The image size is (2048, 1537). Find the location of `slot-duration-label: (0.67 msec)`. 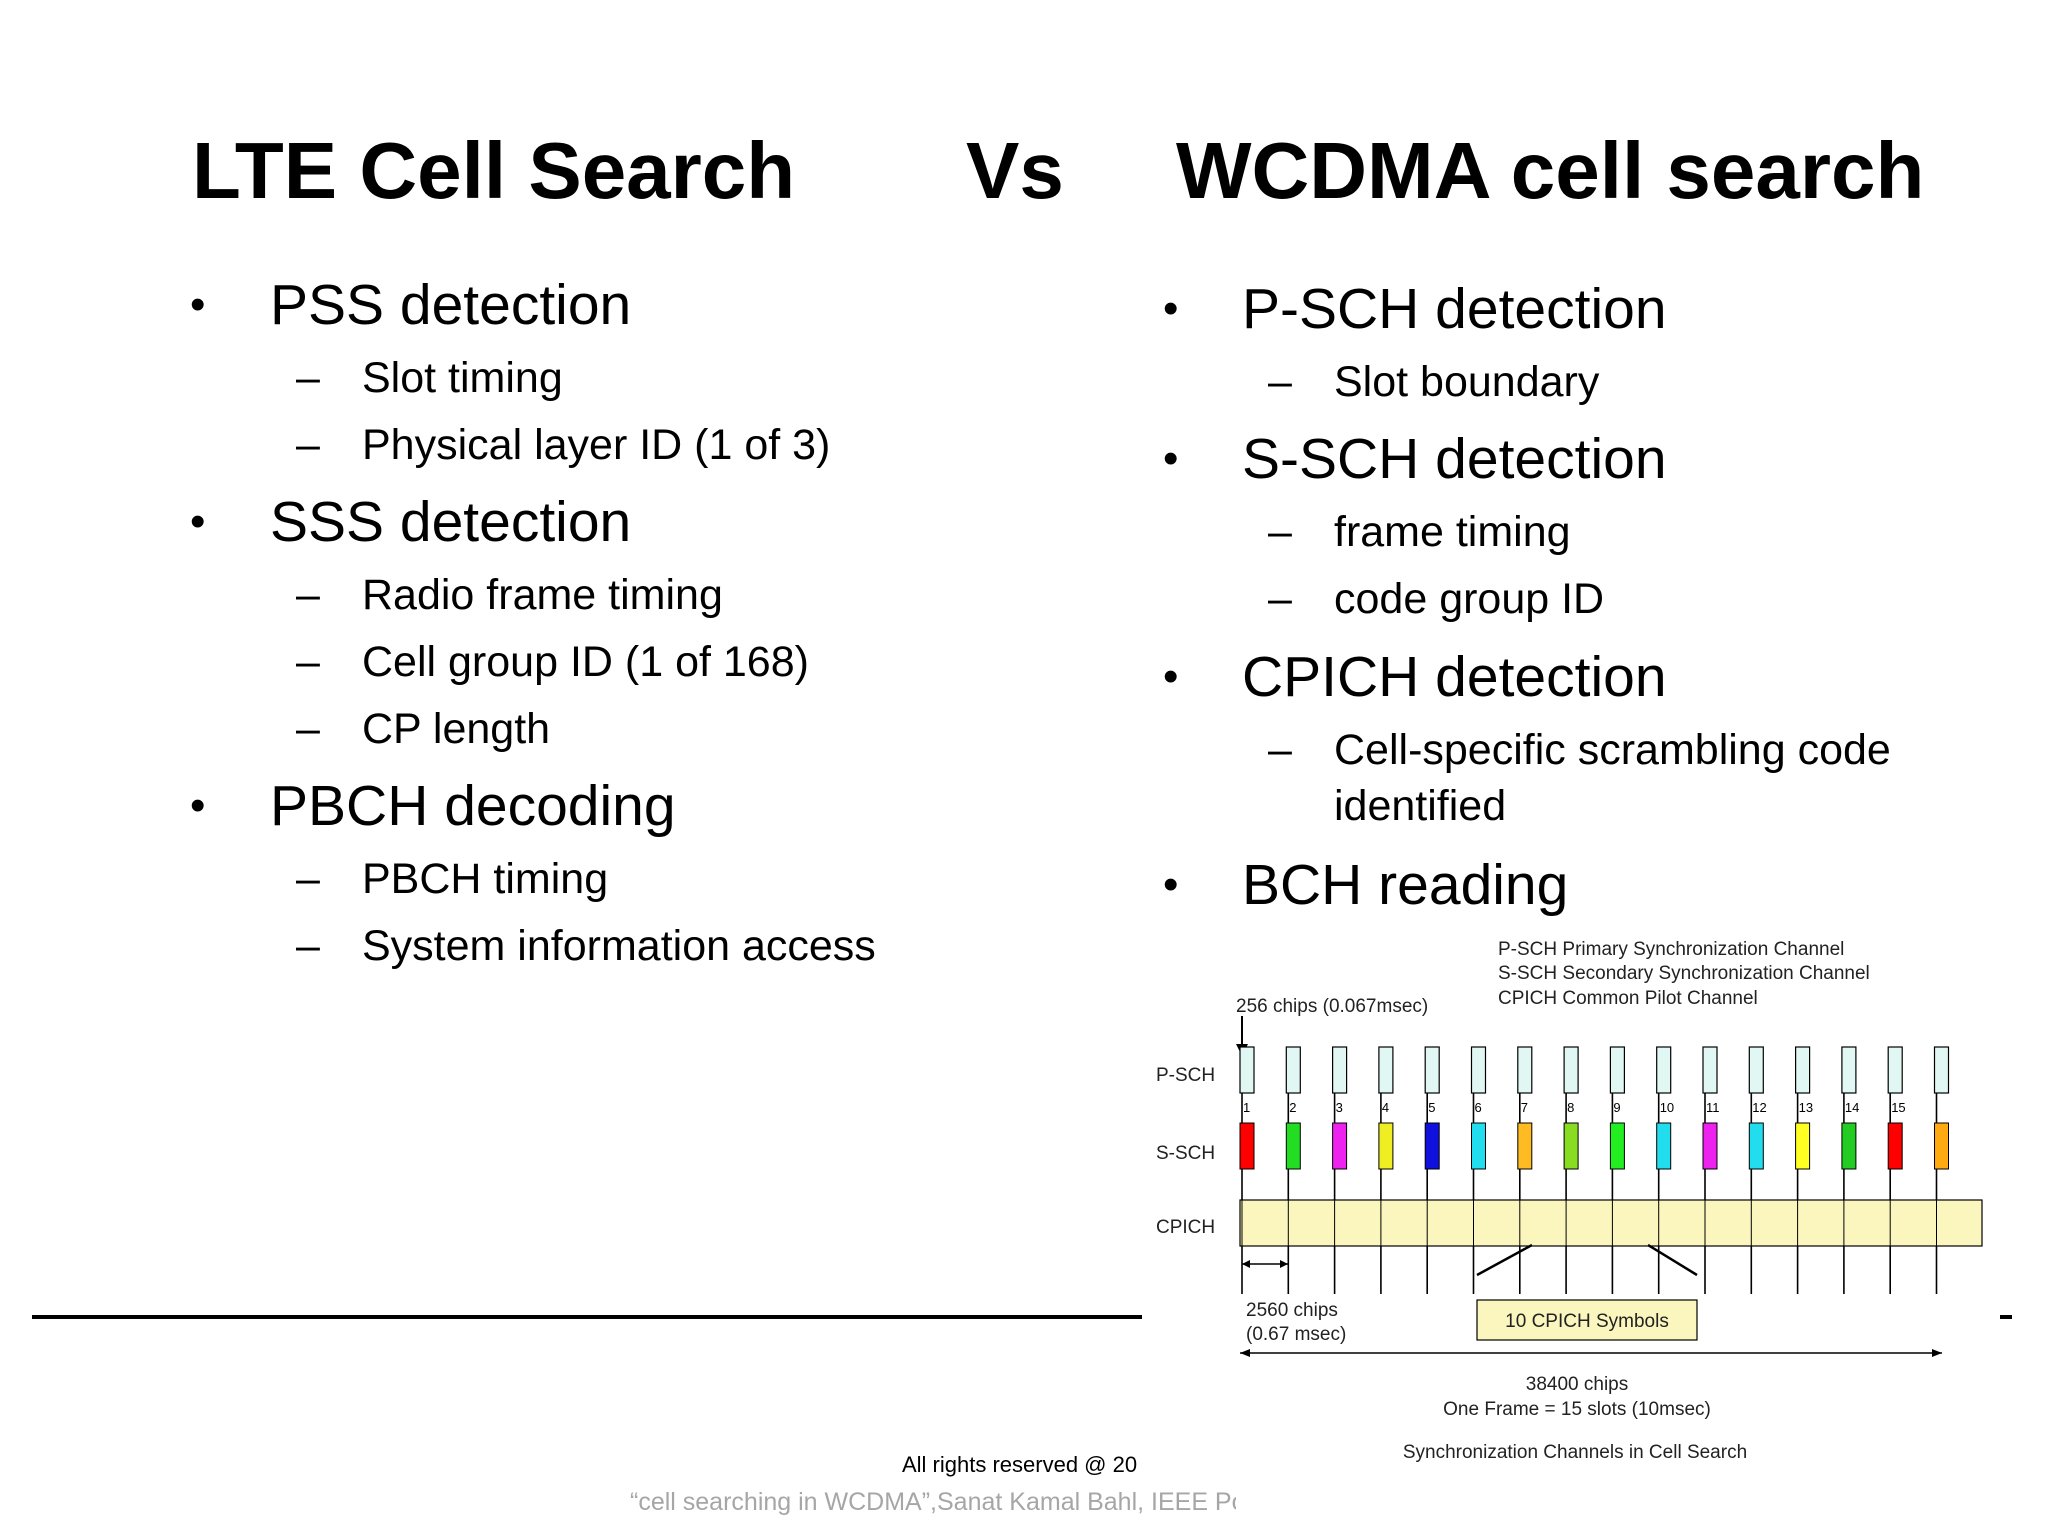

slot-duration-label: (0.67 msec) is located at coordinates (1296, 1334).